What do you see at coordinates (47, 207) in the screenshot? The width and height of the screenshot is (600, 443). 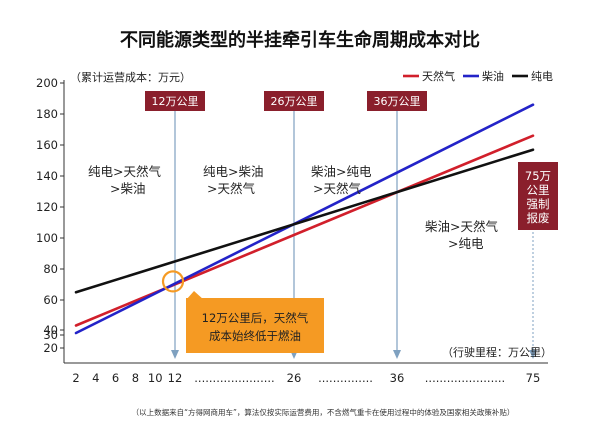 I see `y-tick-label: 120` at bounding box center [47, 207].